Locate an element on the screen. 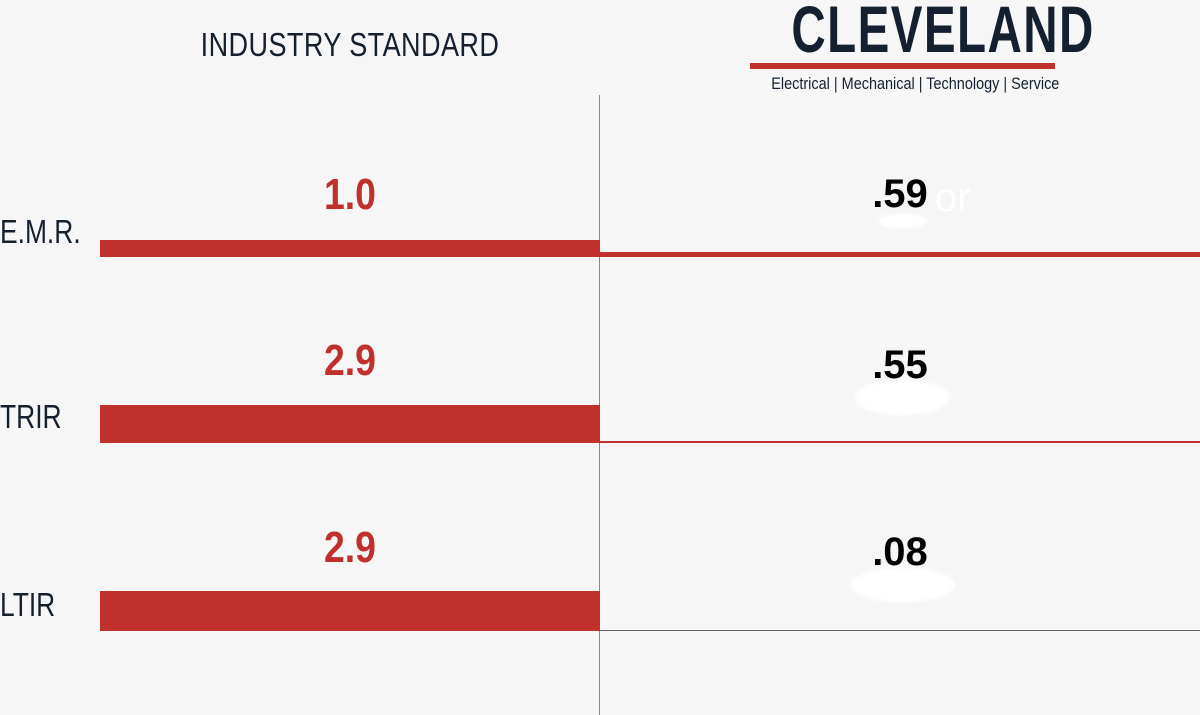 This screenshot has width=1200, height=715. industry-bar-emr is located at coordinates (350, 248).